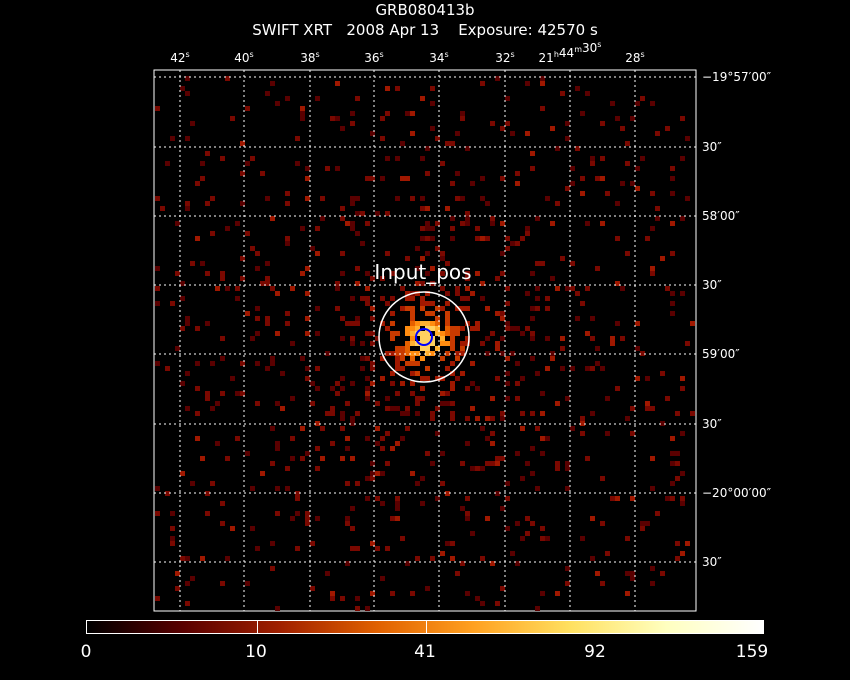  What do you see at coordinates (721, 354) in the screenshot?
I see `dec-tick-label: 59′00″` at bounding box center [721, 354].